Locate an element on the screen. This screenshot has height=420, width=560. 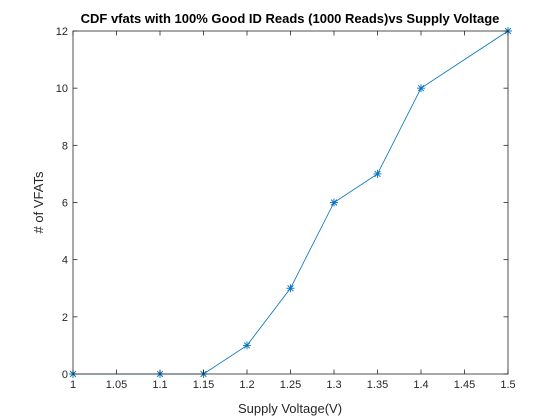
x-tick-label: 1.4 is located at coordinates (420, 385).